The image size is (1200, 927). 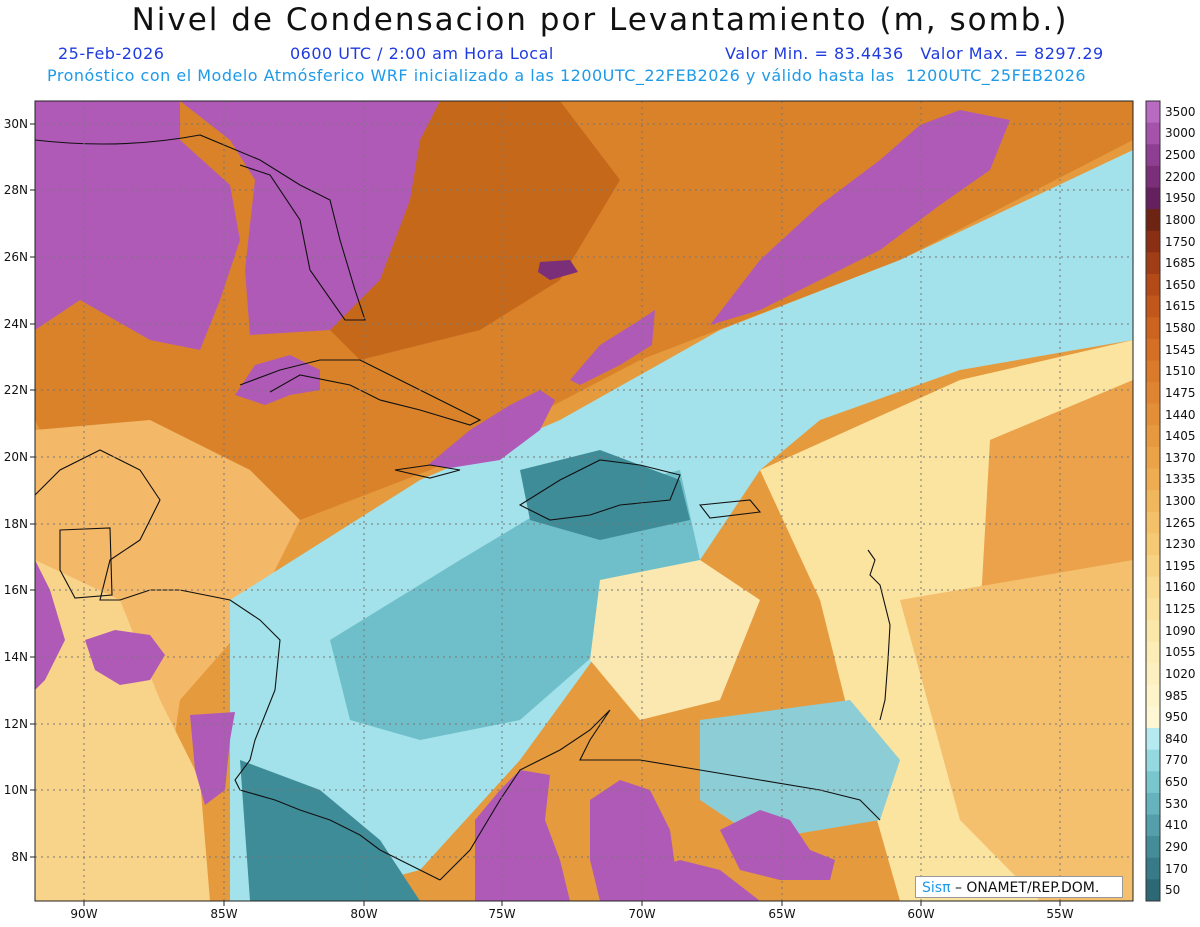 What do you see at coordinates (1176, 782) in the screenshot?
I see `colorbar-label: 650` at bounding box center [1176, 782].